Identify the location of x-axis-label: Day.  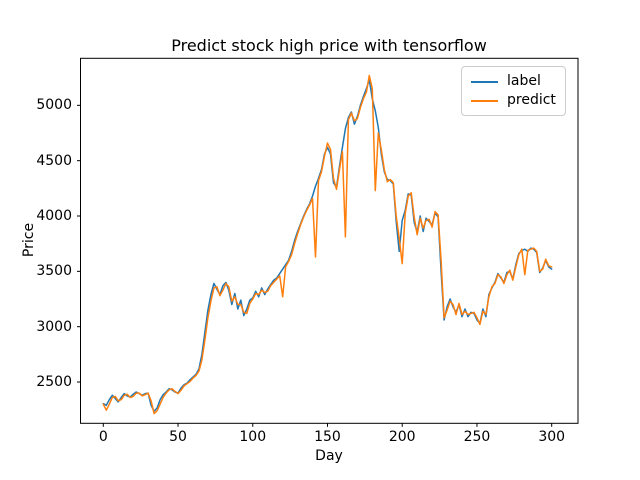
(329, 456).